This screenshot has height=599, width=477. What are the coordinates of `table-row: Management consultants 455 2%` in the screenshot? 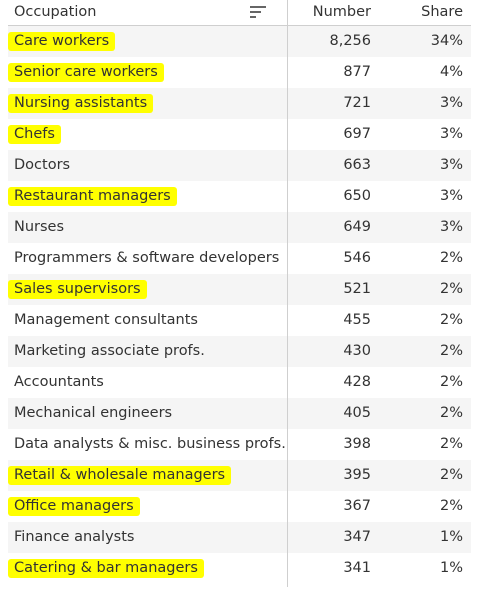 It's located at (239, 320).